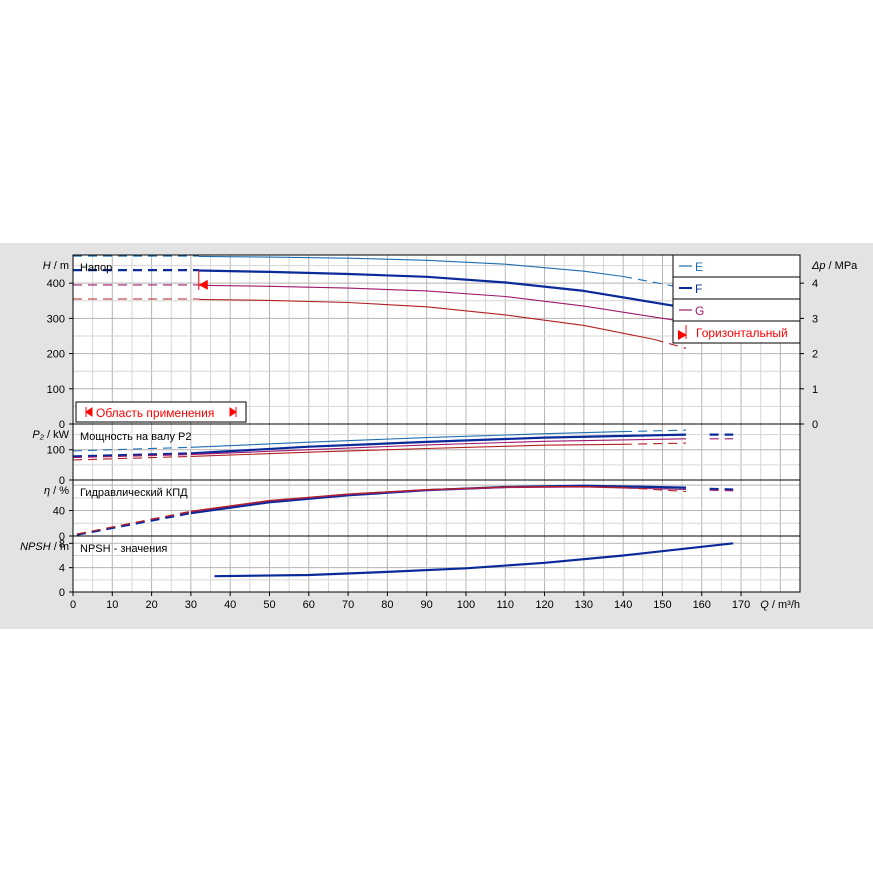 This screenshot has height=873, width=873. Describe the element at coordinates (233, 412) in the screenshot. I see `right-arrow-icon` at that location.